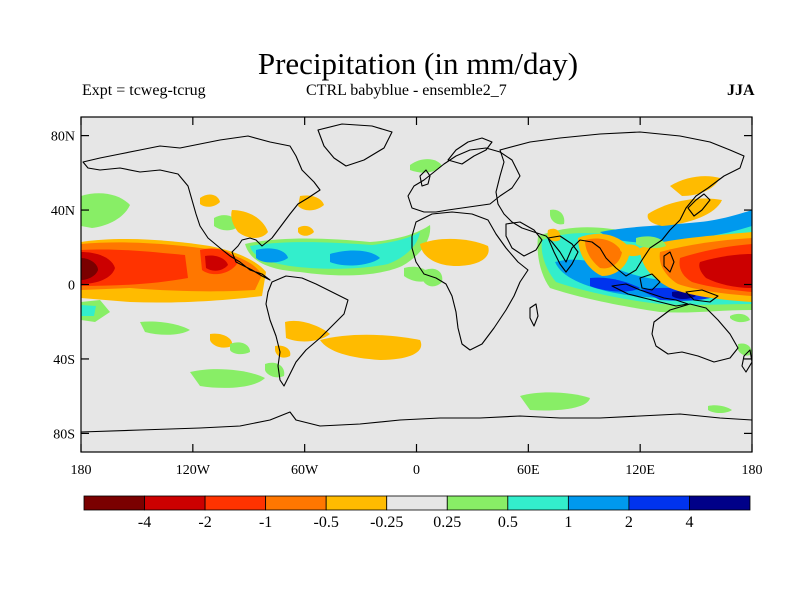 This screenshot has width=800, height=600. What do you see at coordinates (741, 90) in the screenshot?
I see `season-label: JJA` at bounding box center [741, 90].